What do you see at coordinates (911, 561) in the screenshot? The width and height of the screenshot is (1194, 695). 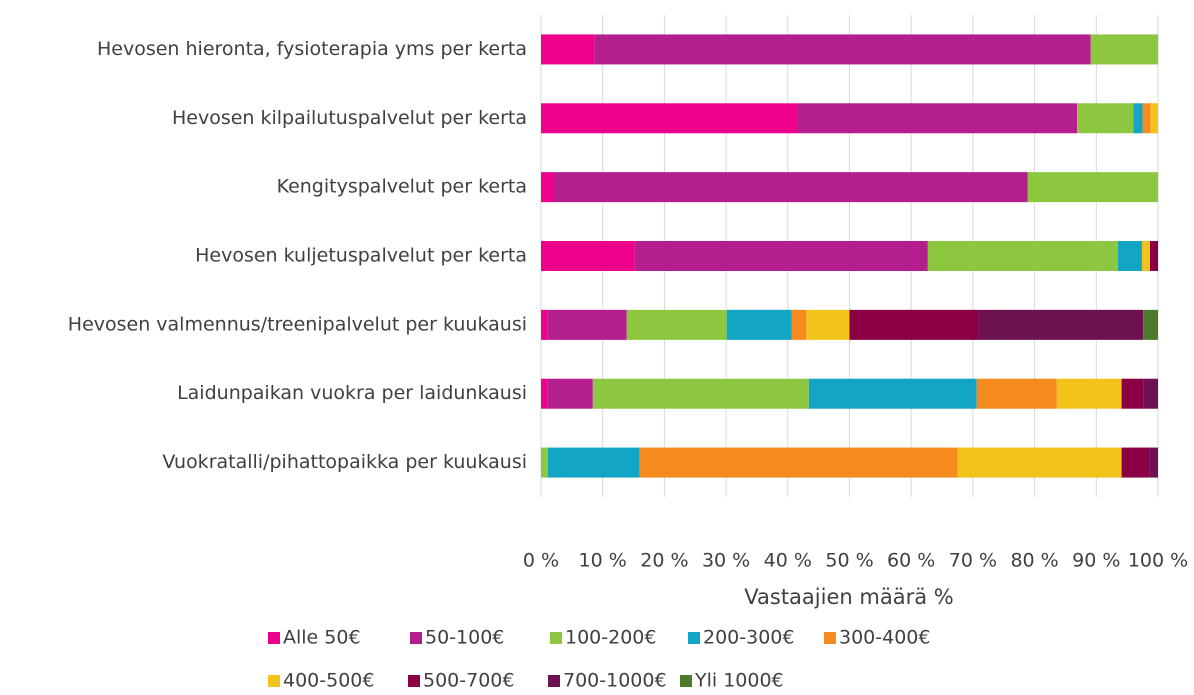 I see `x-tick-label: 60 %` at bounding box center [911, 561].